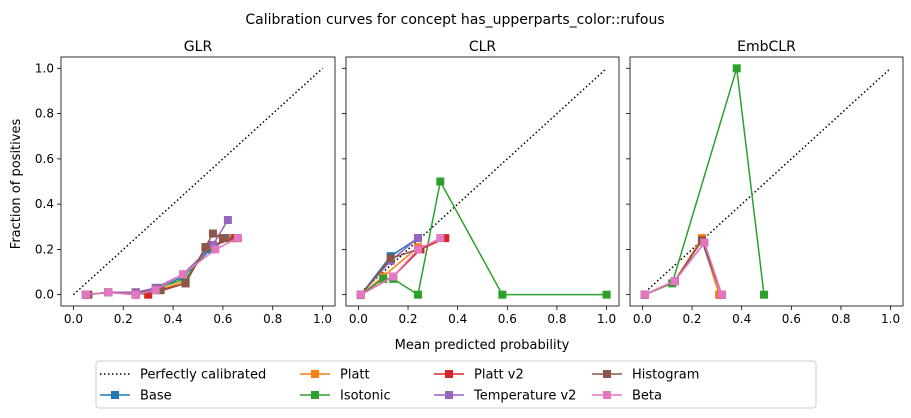  Describe the element at coordinates (16, 184) in the screenshot. I see `y-axis-label: Fraction of positives` at that location.